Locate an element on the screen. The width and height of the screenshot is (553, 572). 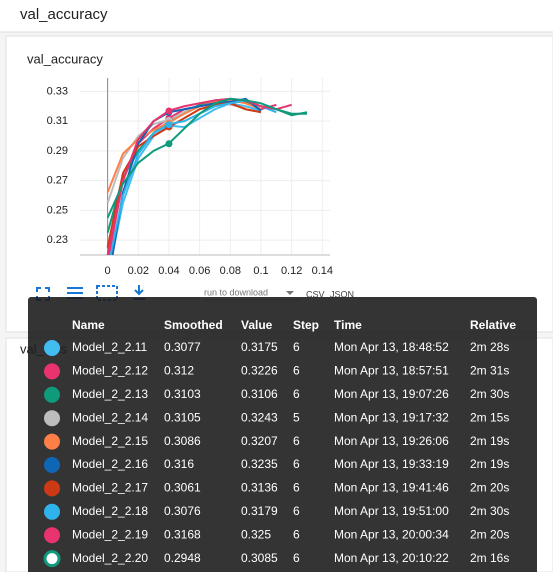
tooltip-cell: 0.316 is located at coordinates (179, 464).